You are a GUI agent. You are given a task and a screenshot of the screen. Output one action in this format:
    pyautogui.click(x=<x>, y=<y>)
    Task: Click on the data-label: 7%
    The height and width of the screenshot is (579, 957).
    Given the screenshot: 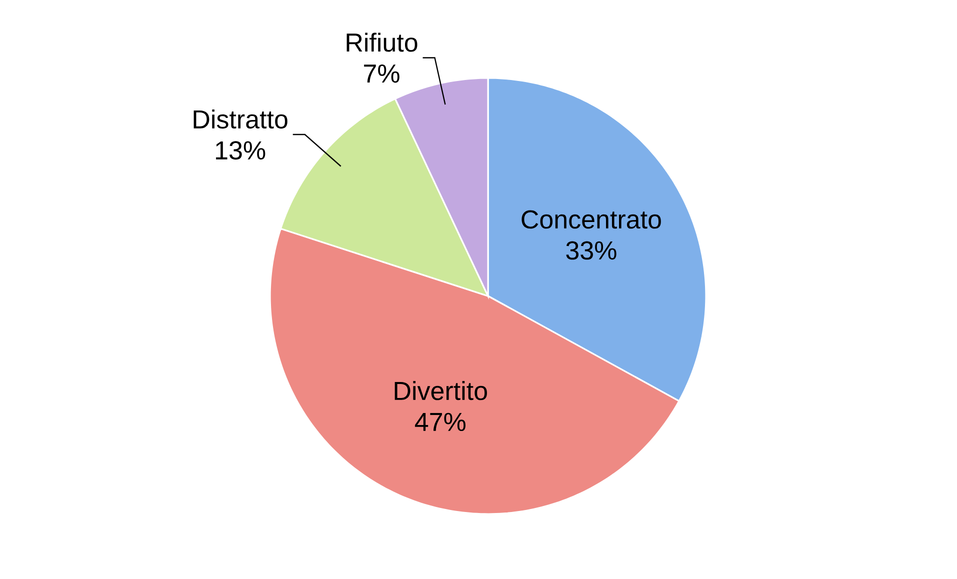 What is the action you would take?
    pyautogui.click(x=382, y=73)
    